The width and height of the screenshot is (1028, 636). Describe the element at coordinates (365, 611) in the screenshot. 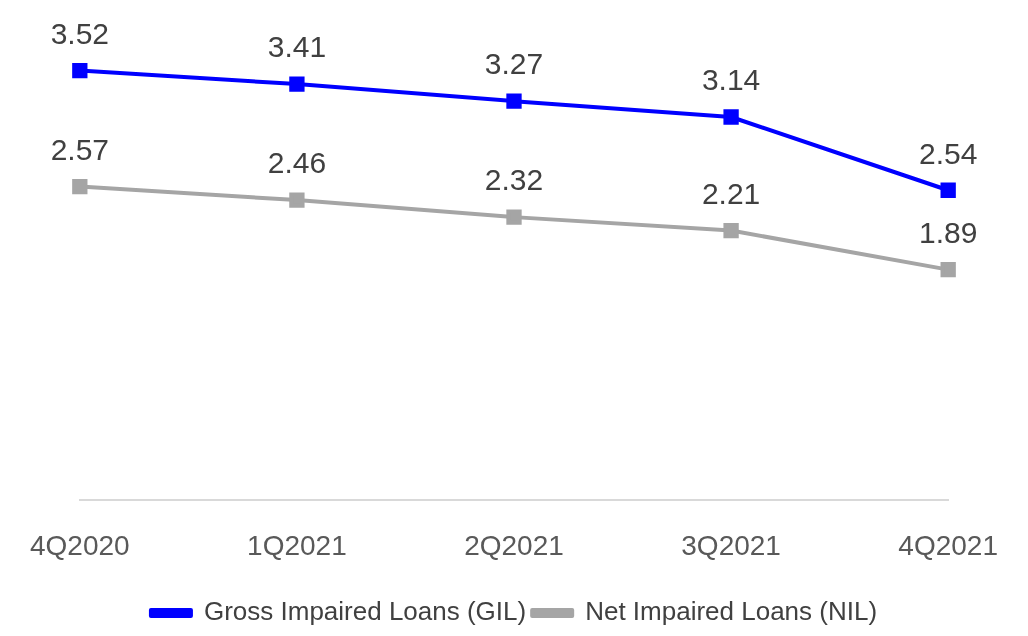

I see `legend-label: Gross Impaired Loans (GIL)` at that location.